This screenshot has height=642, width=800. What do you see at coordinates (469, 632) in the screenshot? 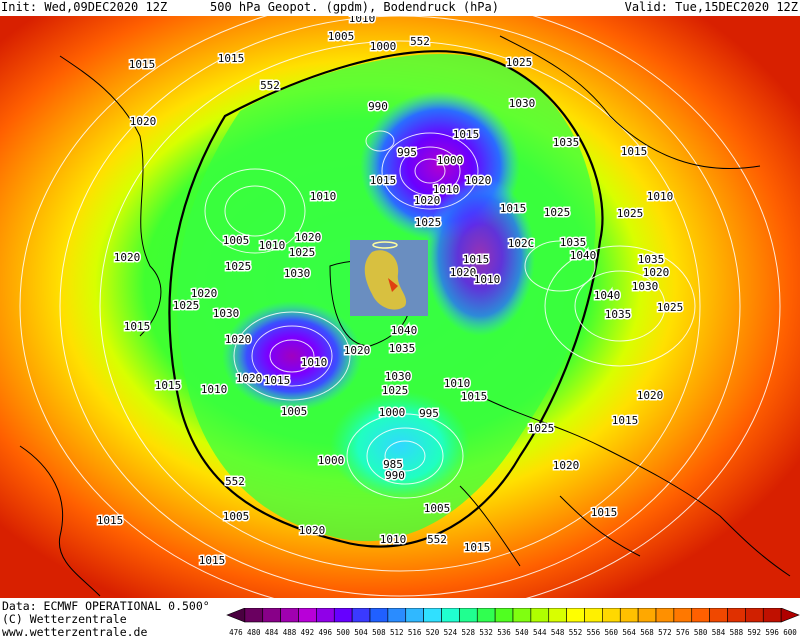
I see `colorbar-label: 528` at bounding box center [469, 632].